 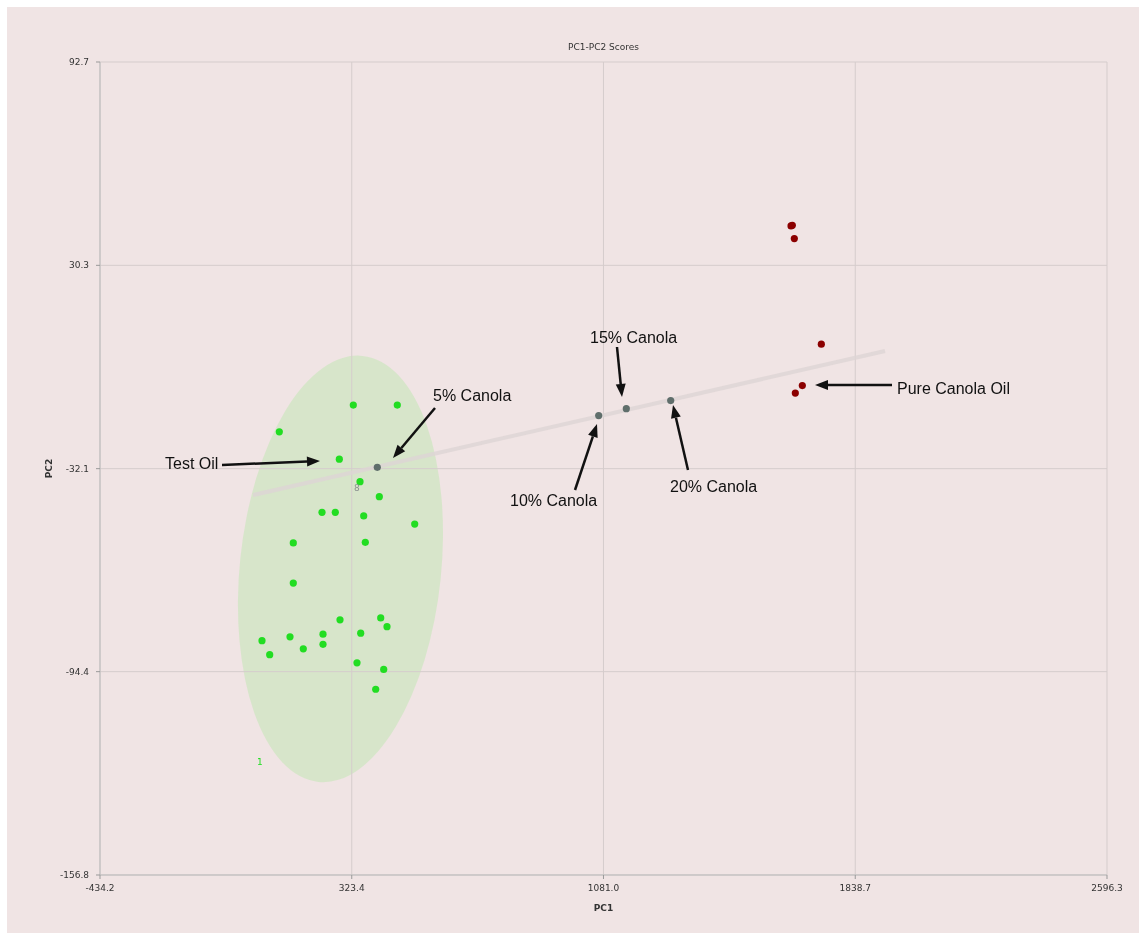 What do you see at coordinates (855, 888) in the screenshot?
I see `x-tick-label: 1838.7` at bounding box center [855, 888].